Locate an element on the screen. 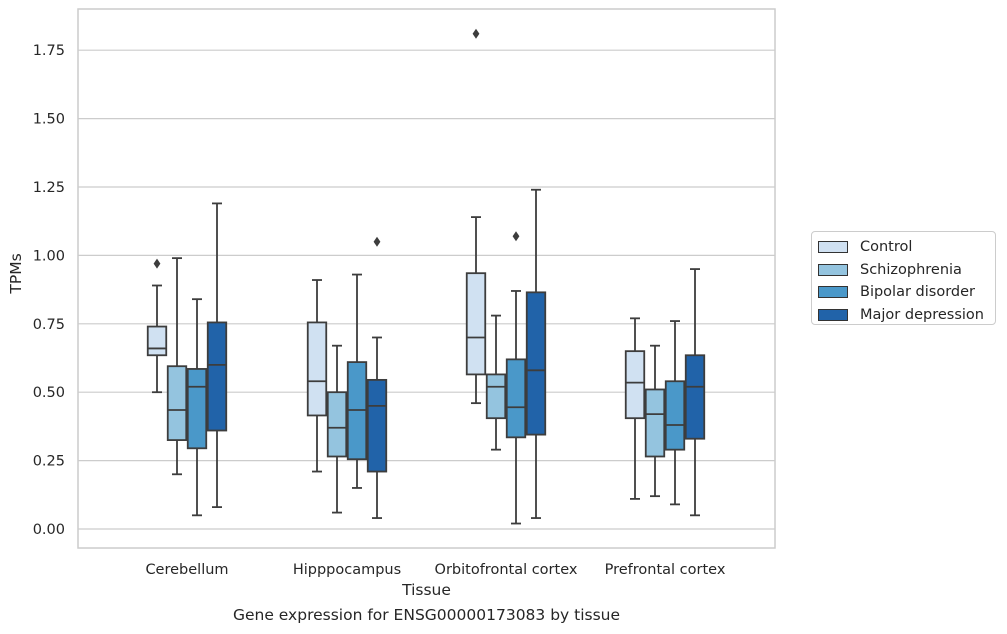 The image size is (1007, 634). legend-item-control: Control is located at coordinates (903, 247).